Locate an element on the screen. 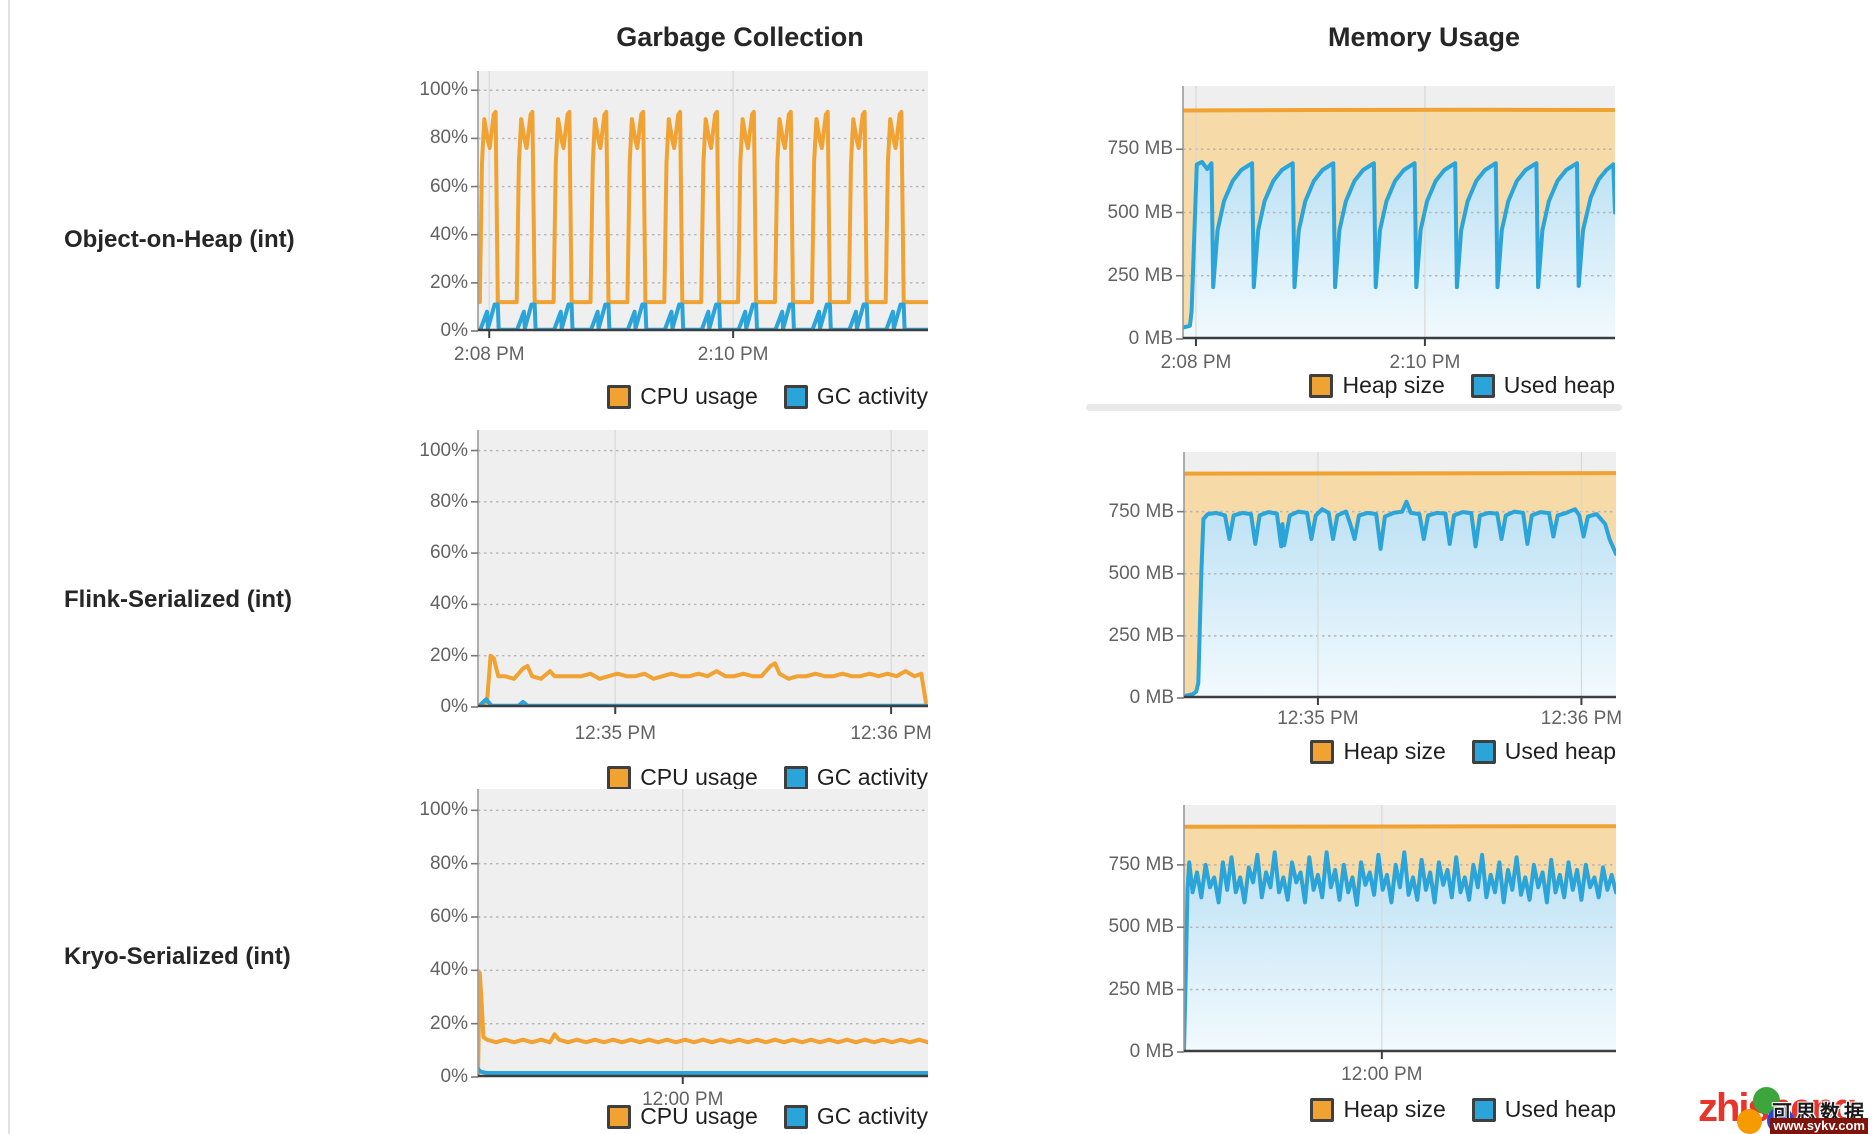  gc-flink-serialized-ytick-80-: 80% is located at coordinates (448, 501).